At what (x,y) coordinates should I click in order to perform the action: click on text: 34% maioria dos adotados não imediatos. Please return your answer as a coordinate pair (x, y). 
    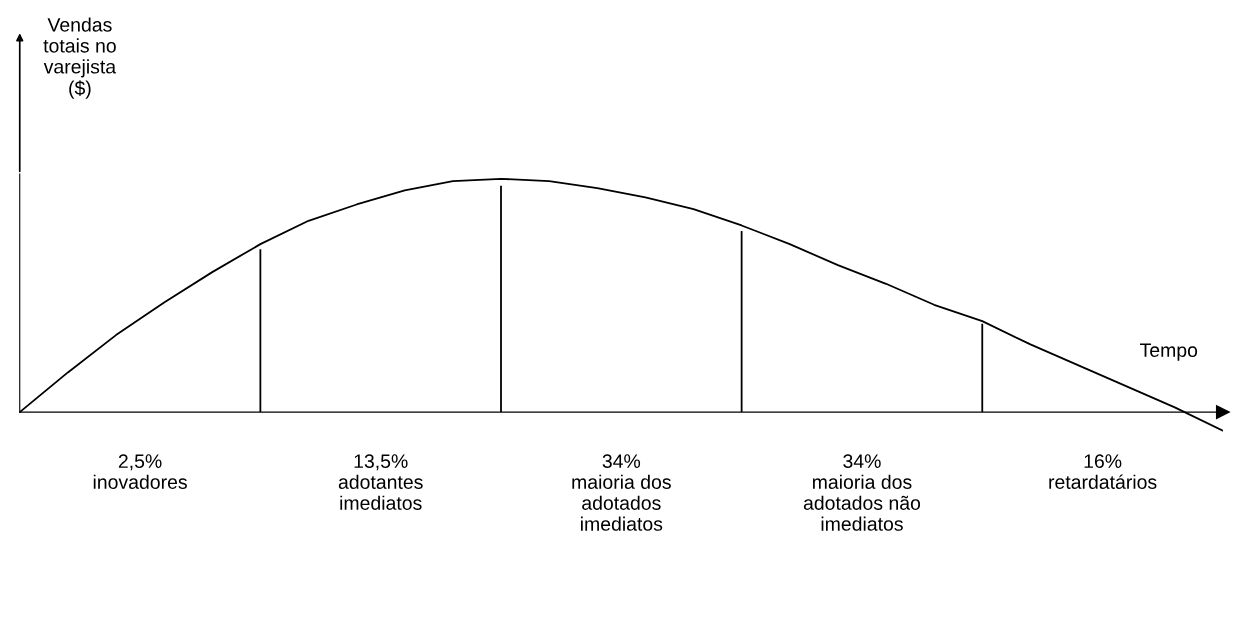
    Looking at the image, I should click on (862, 492).